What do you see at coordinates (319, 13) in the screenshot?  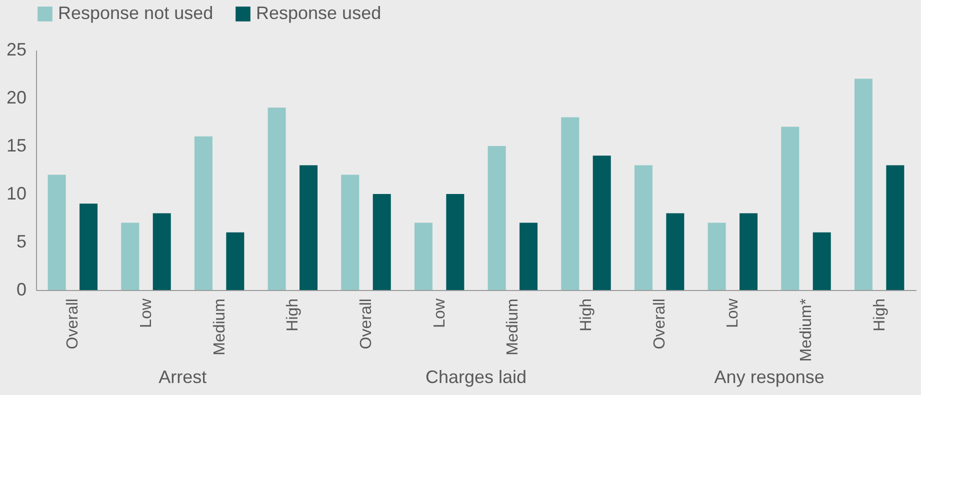 I see `legend-label: Response used` at bounding box center [319, 13].